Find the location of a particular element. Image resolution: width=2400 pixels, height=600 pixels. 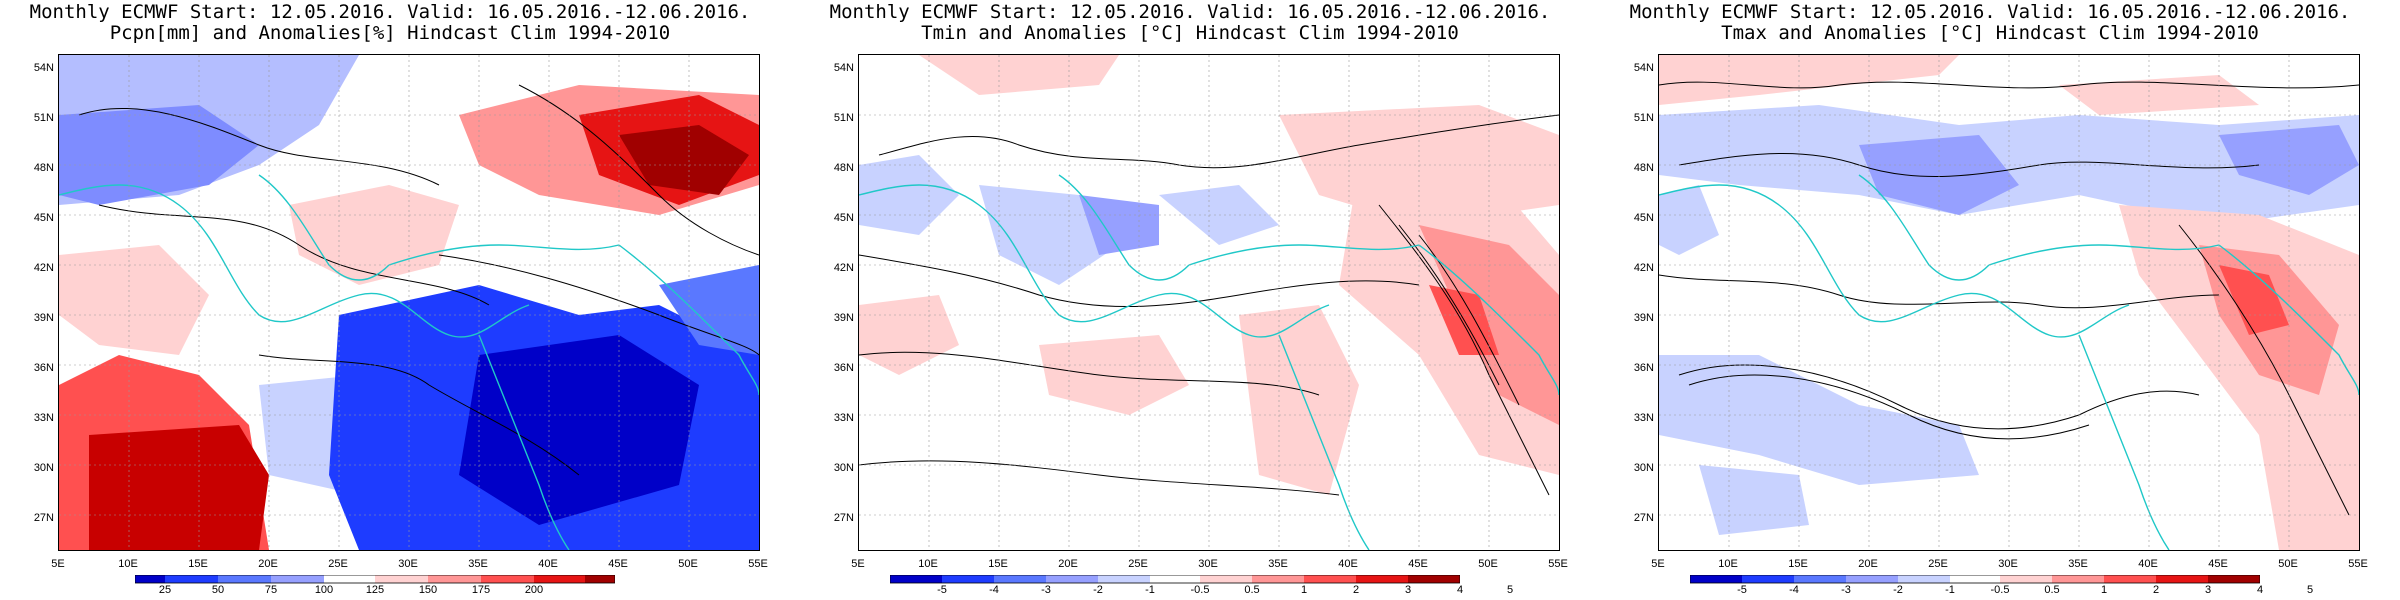

colorbar-label: 75 is located at coordinates (271, 590).